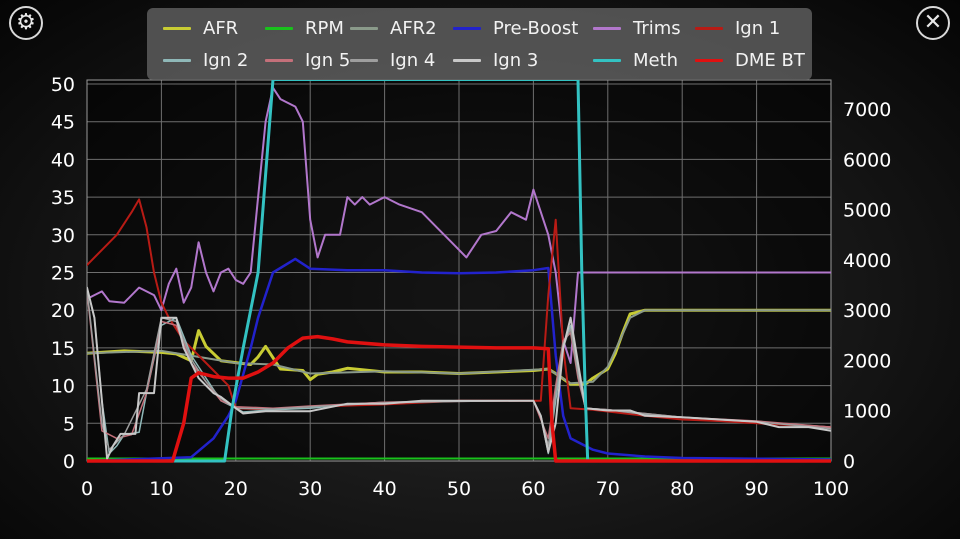  Describe the element at coordinates (200, 28) in the screenshot. I see `legend-item: AFR` at that location.